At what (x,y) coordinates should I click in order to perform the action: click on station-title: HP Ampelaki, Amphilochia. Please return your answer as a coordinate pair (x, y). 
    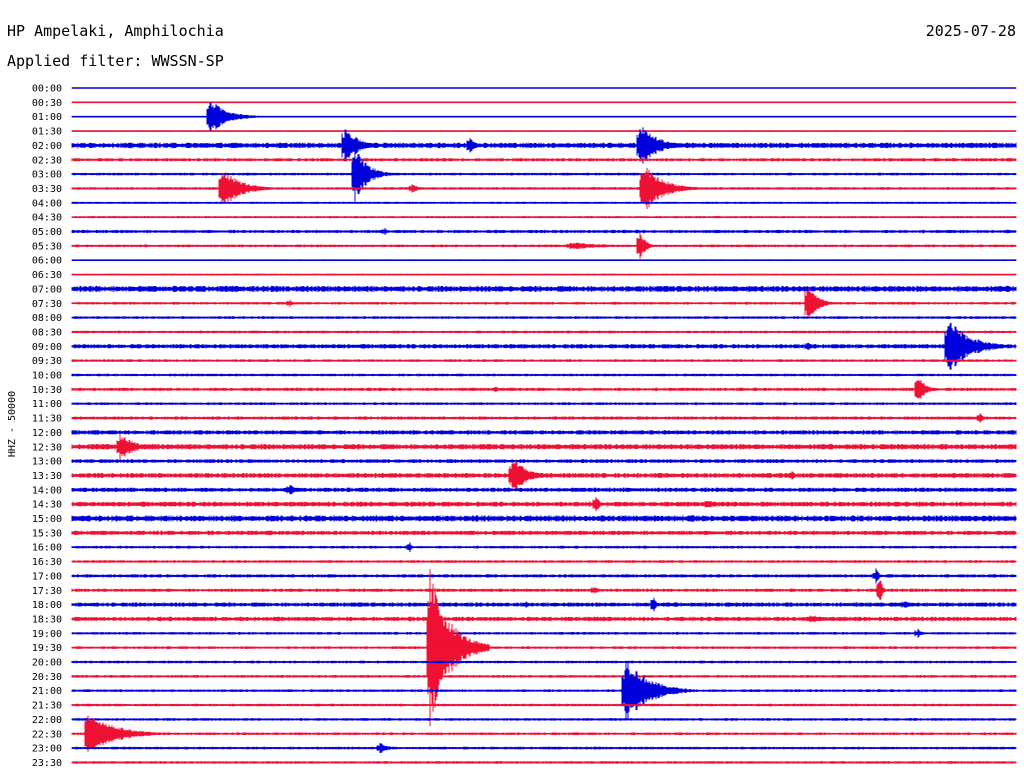
    Looking at the image, I should click on (115, 31).